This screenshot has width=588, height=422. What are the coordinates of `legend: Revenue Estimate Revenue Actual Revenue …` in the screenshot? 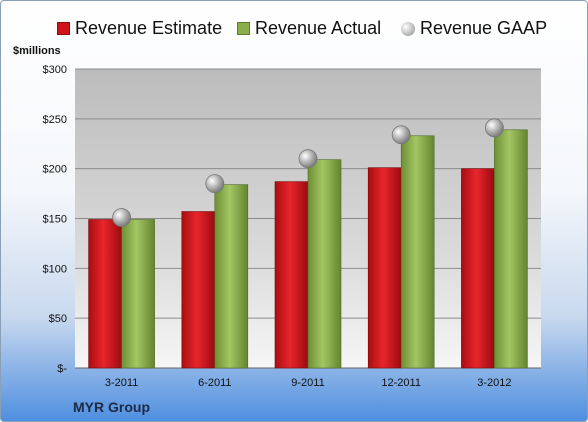 It's located at (294, 20).